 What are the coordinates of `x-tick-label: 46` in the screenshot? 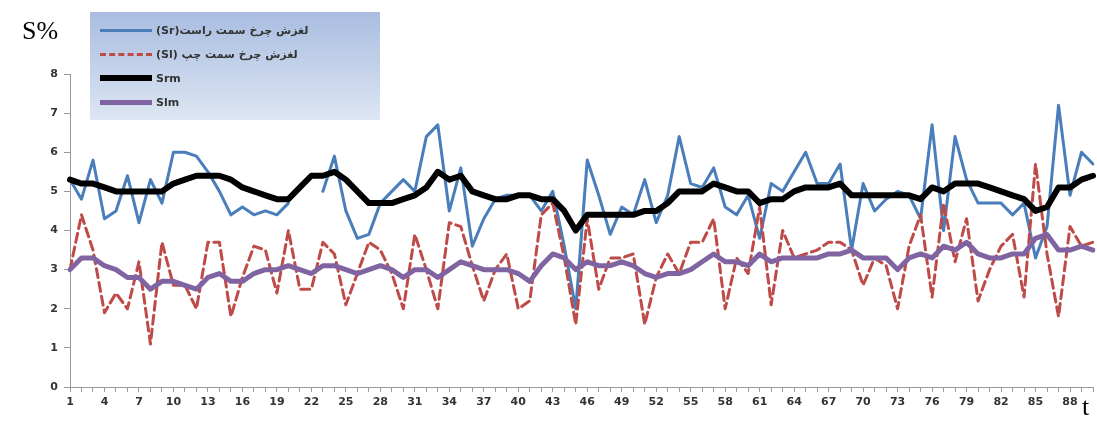 It's located at (587, 402).